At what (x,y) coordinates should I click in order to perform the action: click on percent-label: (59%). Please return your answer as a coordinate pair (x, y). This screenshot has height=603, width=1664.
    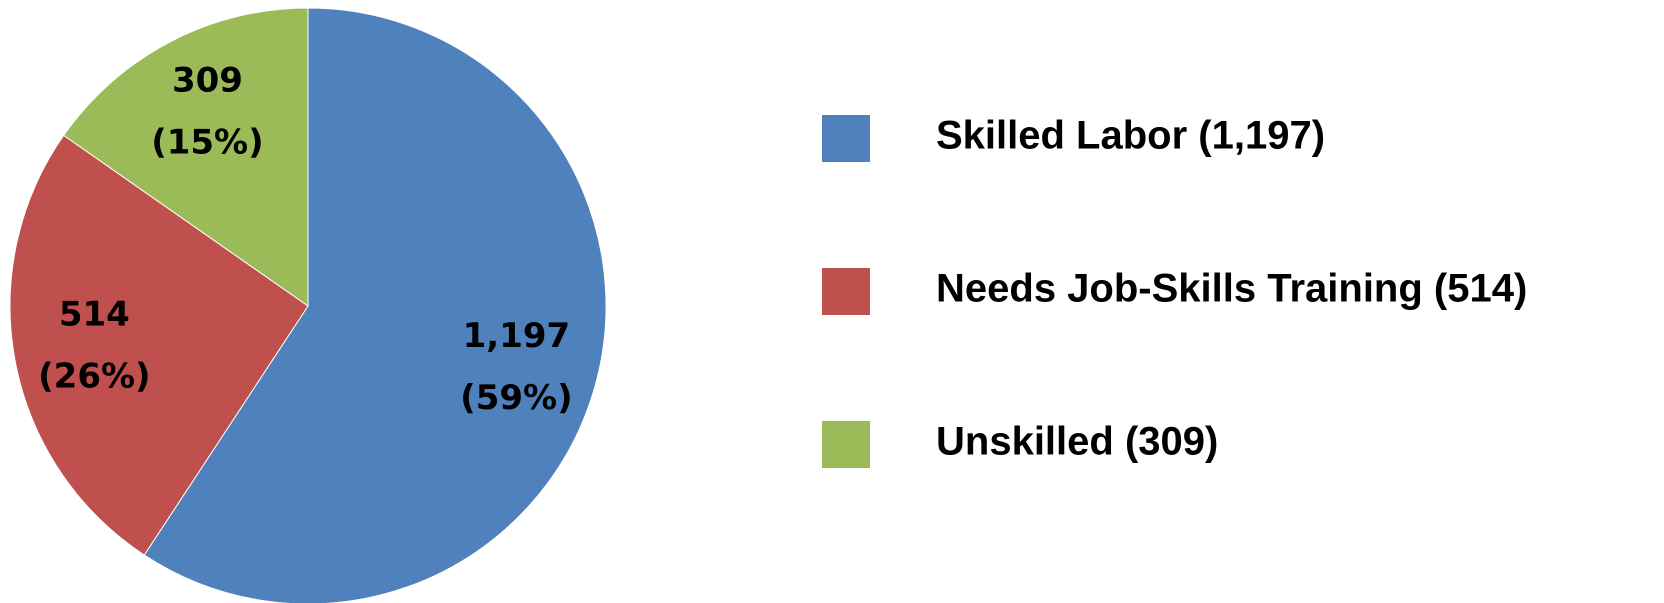
    Looking at the image, I should click on (516, 398).